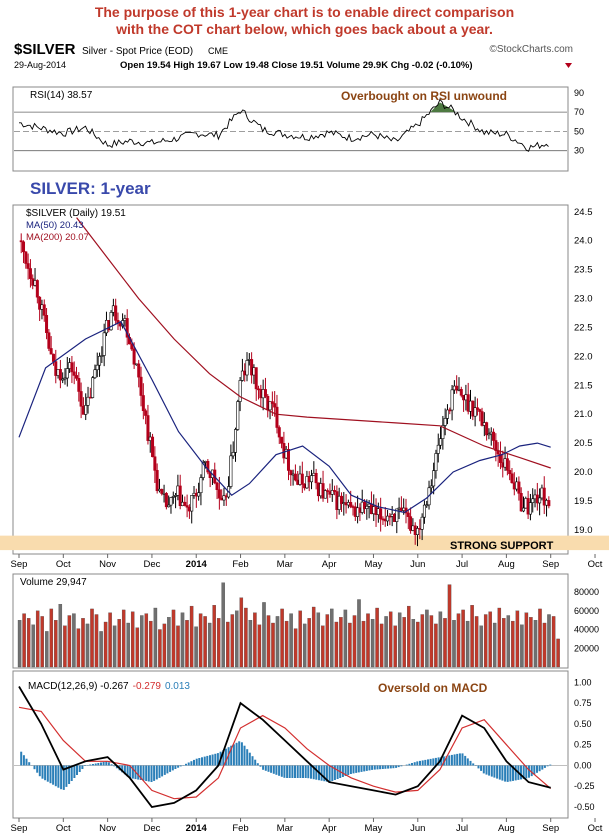 This screenshot has width=609, height=840. Describe the element at coordinates (583, 270) in the screenshot. I see `price-tick-label: 23.5` at that location.